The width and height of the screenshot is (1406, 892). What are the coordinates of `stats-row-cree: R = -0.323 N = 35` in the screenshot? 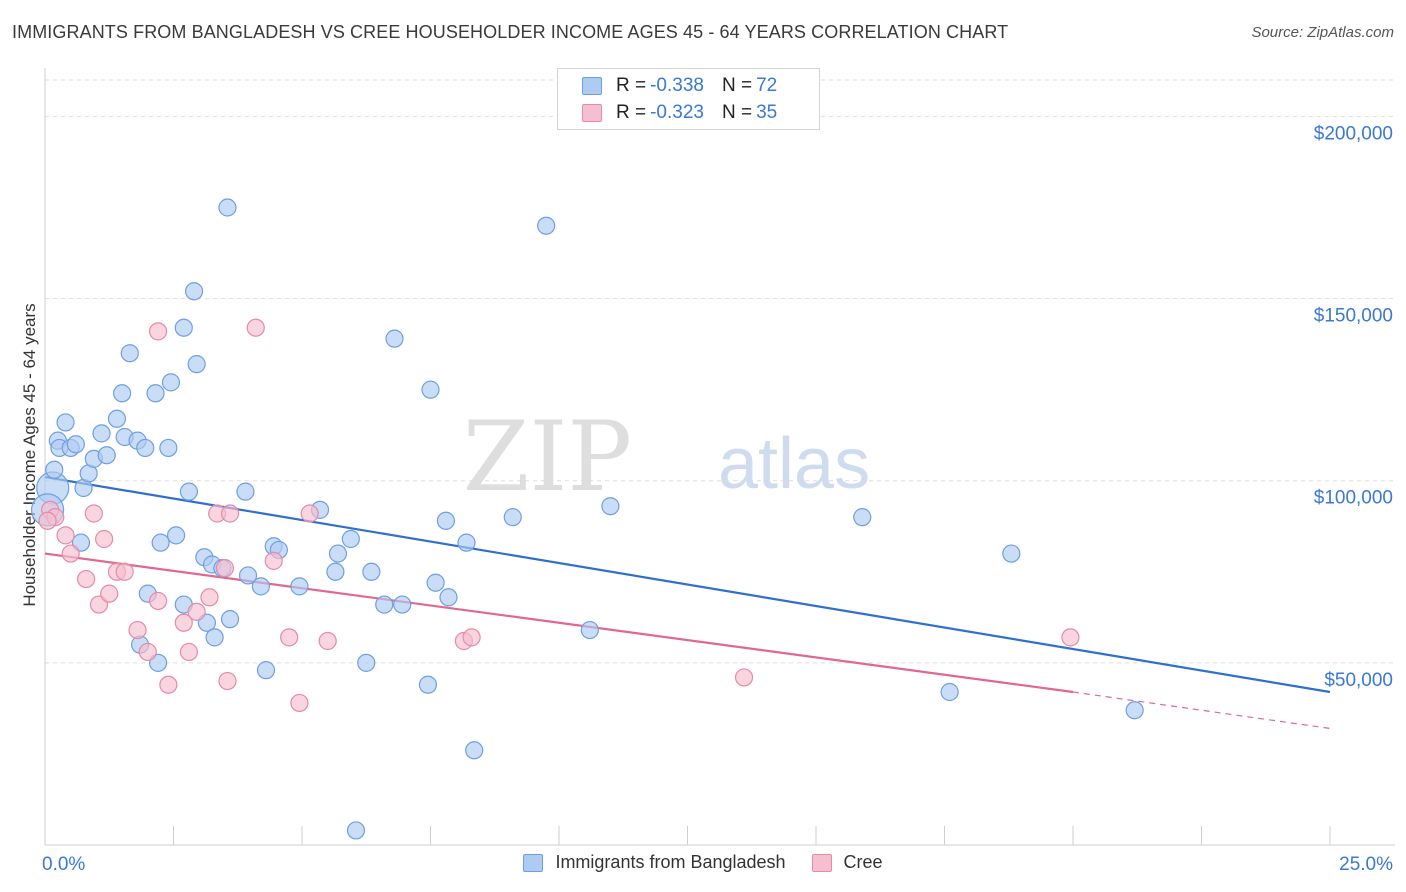 It's located at (679, 113).